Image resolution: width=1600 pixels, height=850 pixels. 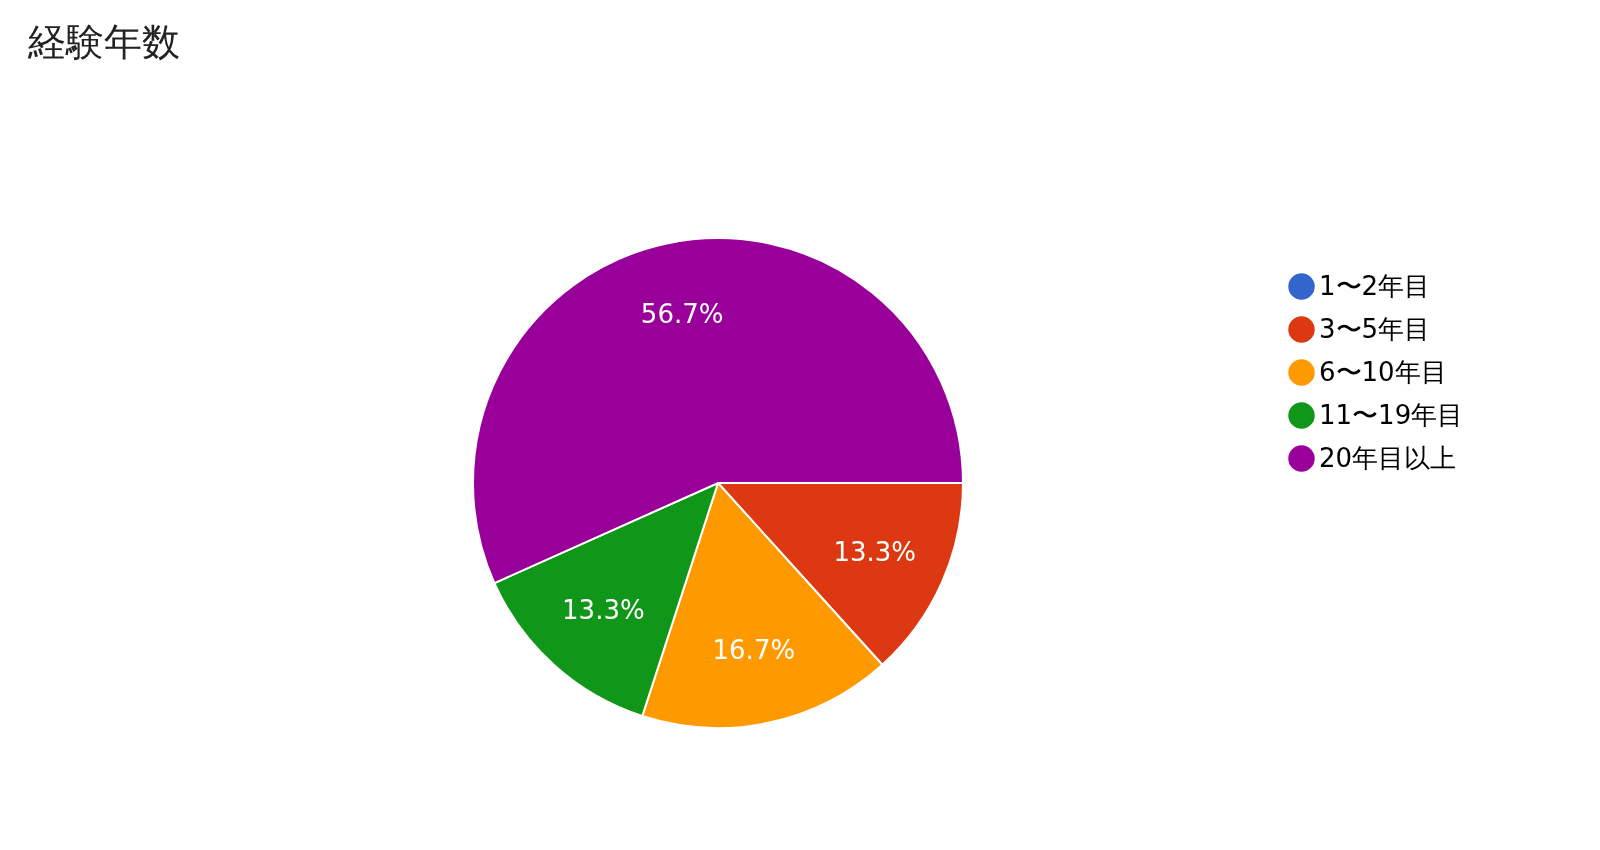 What do you see at coordinates (1388, 457) in the screenshot?
I see `legend-label: 20年目以上` at bounding box center [1388, 457].